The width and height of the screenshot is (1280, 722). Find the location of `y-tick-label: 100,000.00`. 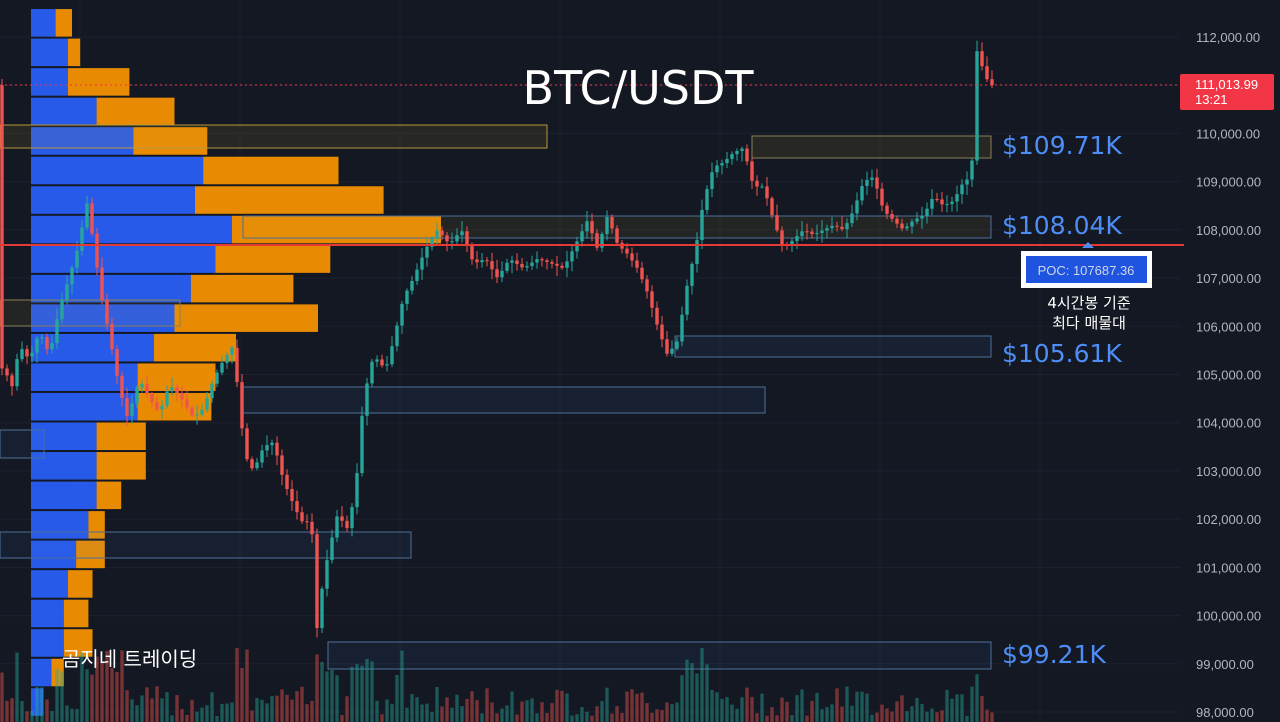

y-tick-label: 100,000.00 is located at coordinates (1228, 616).